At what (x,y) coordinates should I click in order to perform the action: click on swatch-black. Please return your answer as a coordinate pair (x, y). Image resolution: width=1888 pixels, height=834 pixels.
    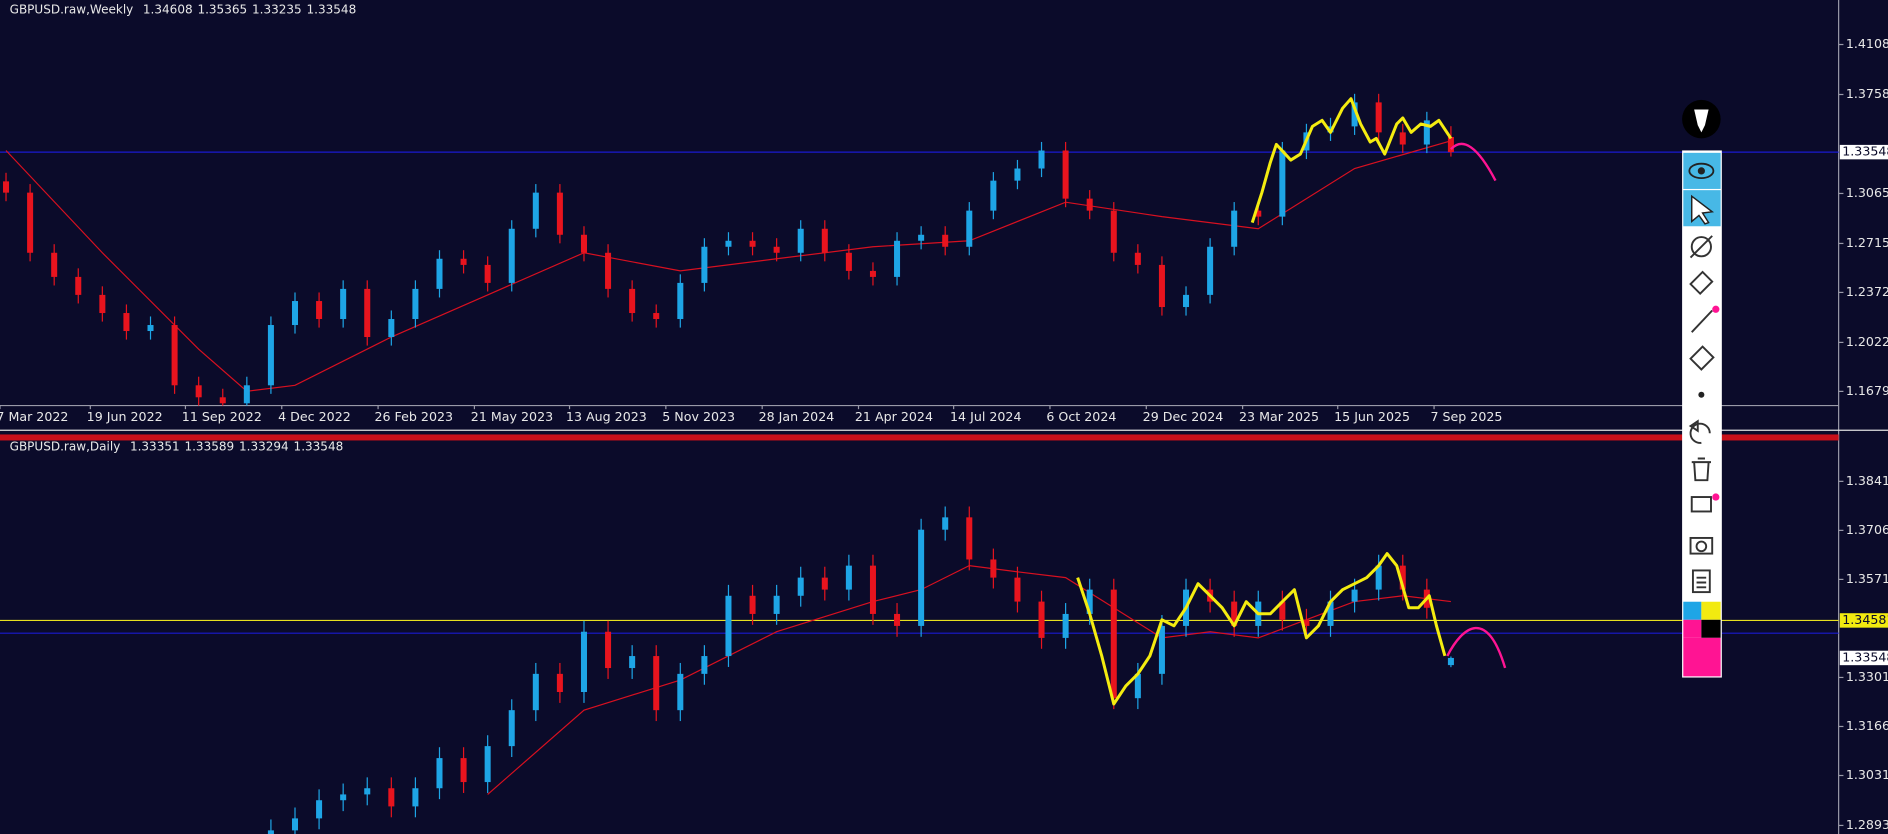
    Looking at the image, I should click on (1711, 628).